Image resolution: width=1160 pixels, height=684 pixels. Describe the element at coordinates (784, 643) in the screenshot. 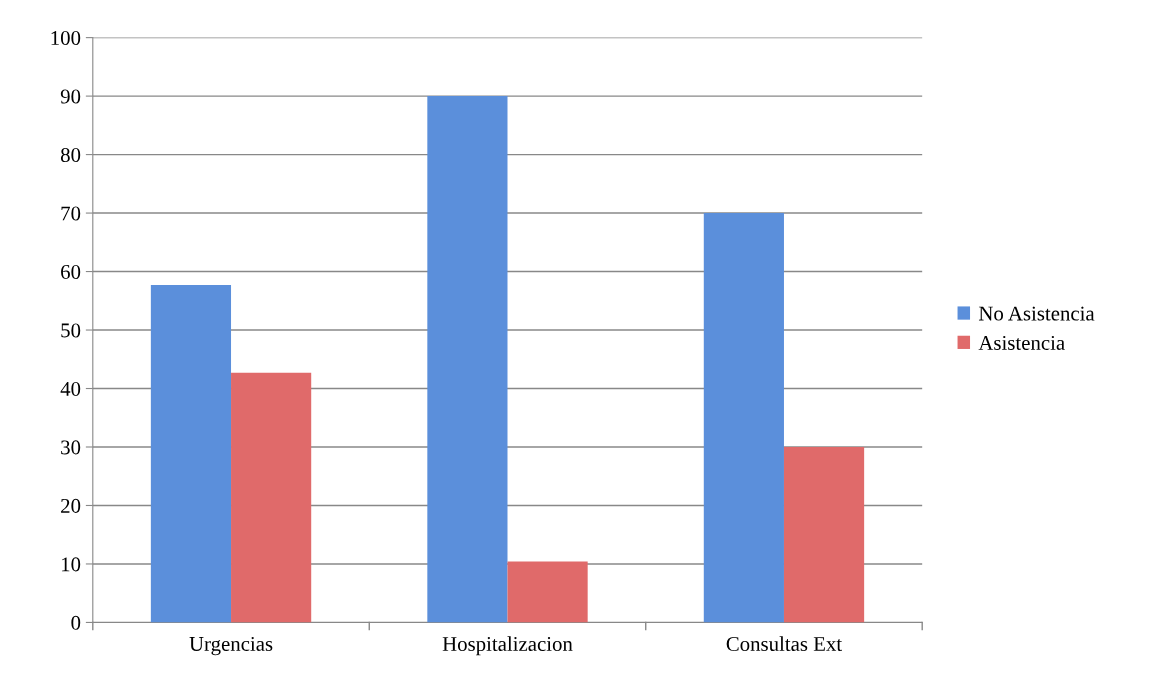

I see `x-tick-label: Consultas Ext` at that location.